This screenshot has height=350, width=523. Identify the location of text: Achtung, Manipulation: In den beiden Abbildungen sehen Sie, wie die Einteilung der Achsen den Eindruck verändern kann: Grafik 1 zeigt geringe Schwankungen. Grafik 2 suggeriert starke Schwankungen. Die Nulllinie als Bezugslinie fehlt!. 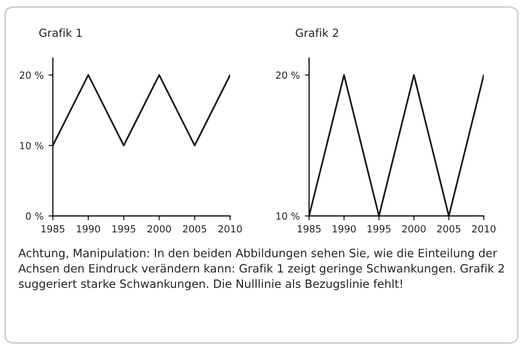
(261, 269).